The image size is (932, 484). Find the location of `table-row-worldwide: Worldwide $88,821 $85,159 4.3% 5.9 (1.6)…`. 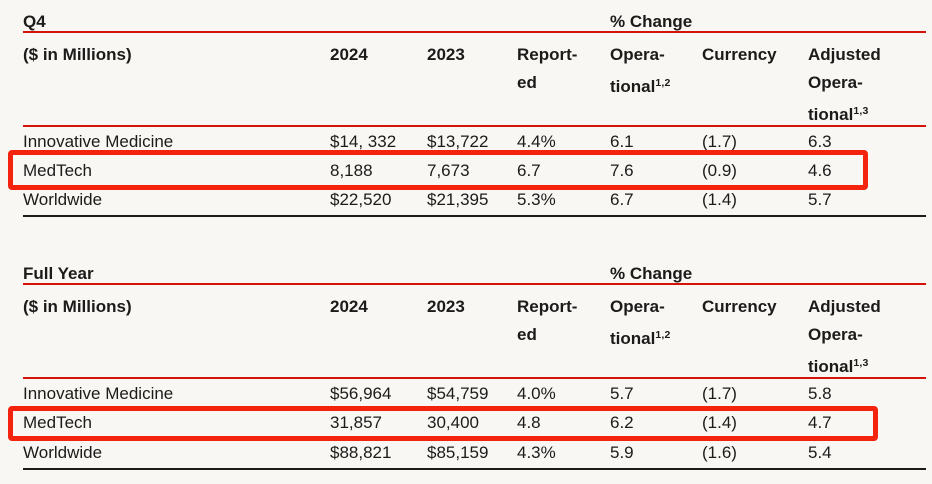

table-row-worldwide: Worldwide $88,821 $85,159 4.3% 5.9 (1.6)… is located at coordinates (474, 453).